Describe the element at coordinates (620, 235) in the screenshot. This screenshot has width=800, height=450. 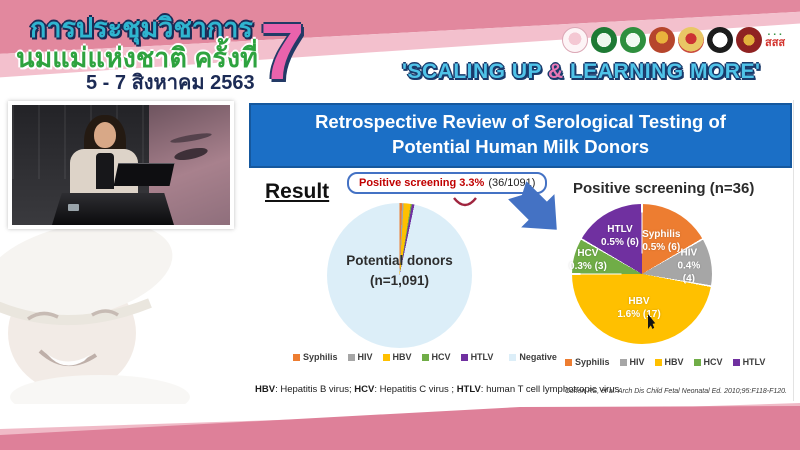
I see `slice-label-htlv: HTLV 0.5% (6)` at that location.